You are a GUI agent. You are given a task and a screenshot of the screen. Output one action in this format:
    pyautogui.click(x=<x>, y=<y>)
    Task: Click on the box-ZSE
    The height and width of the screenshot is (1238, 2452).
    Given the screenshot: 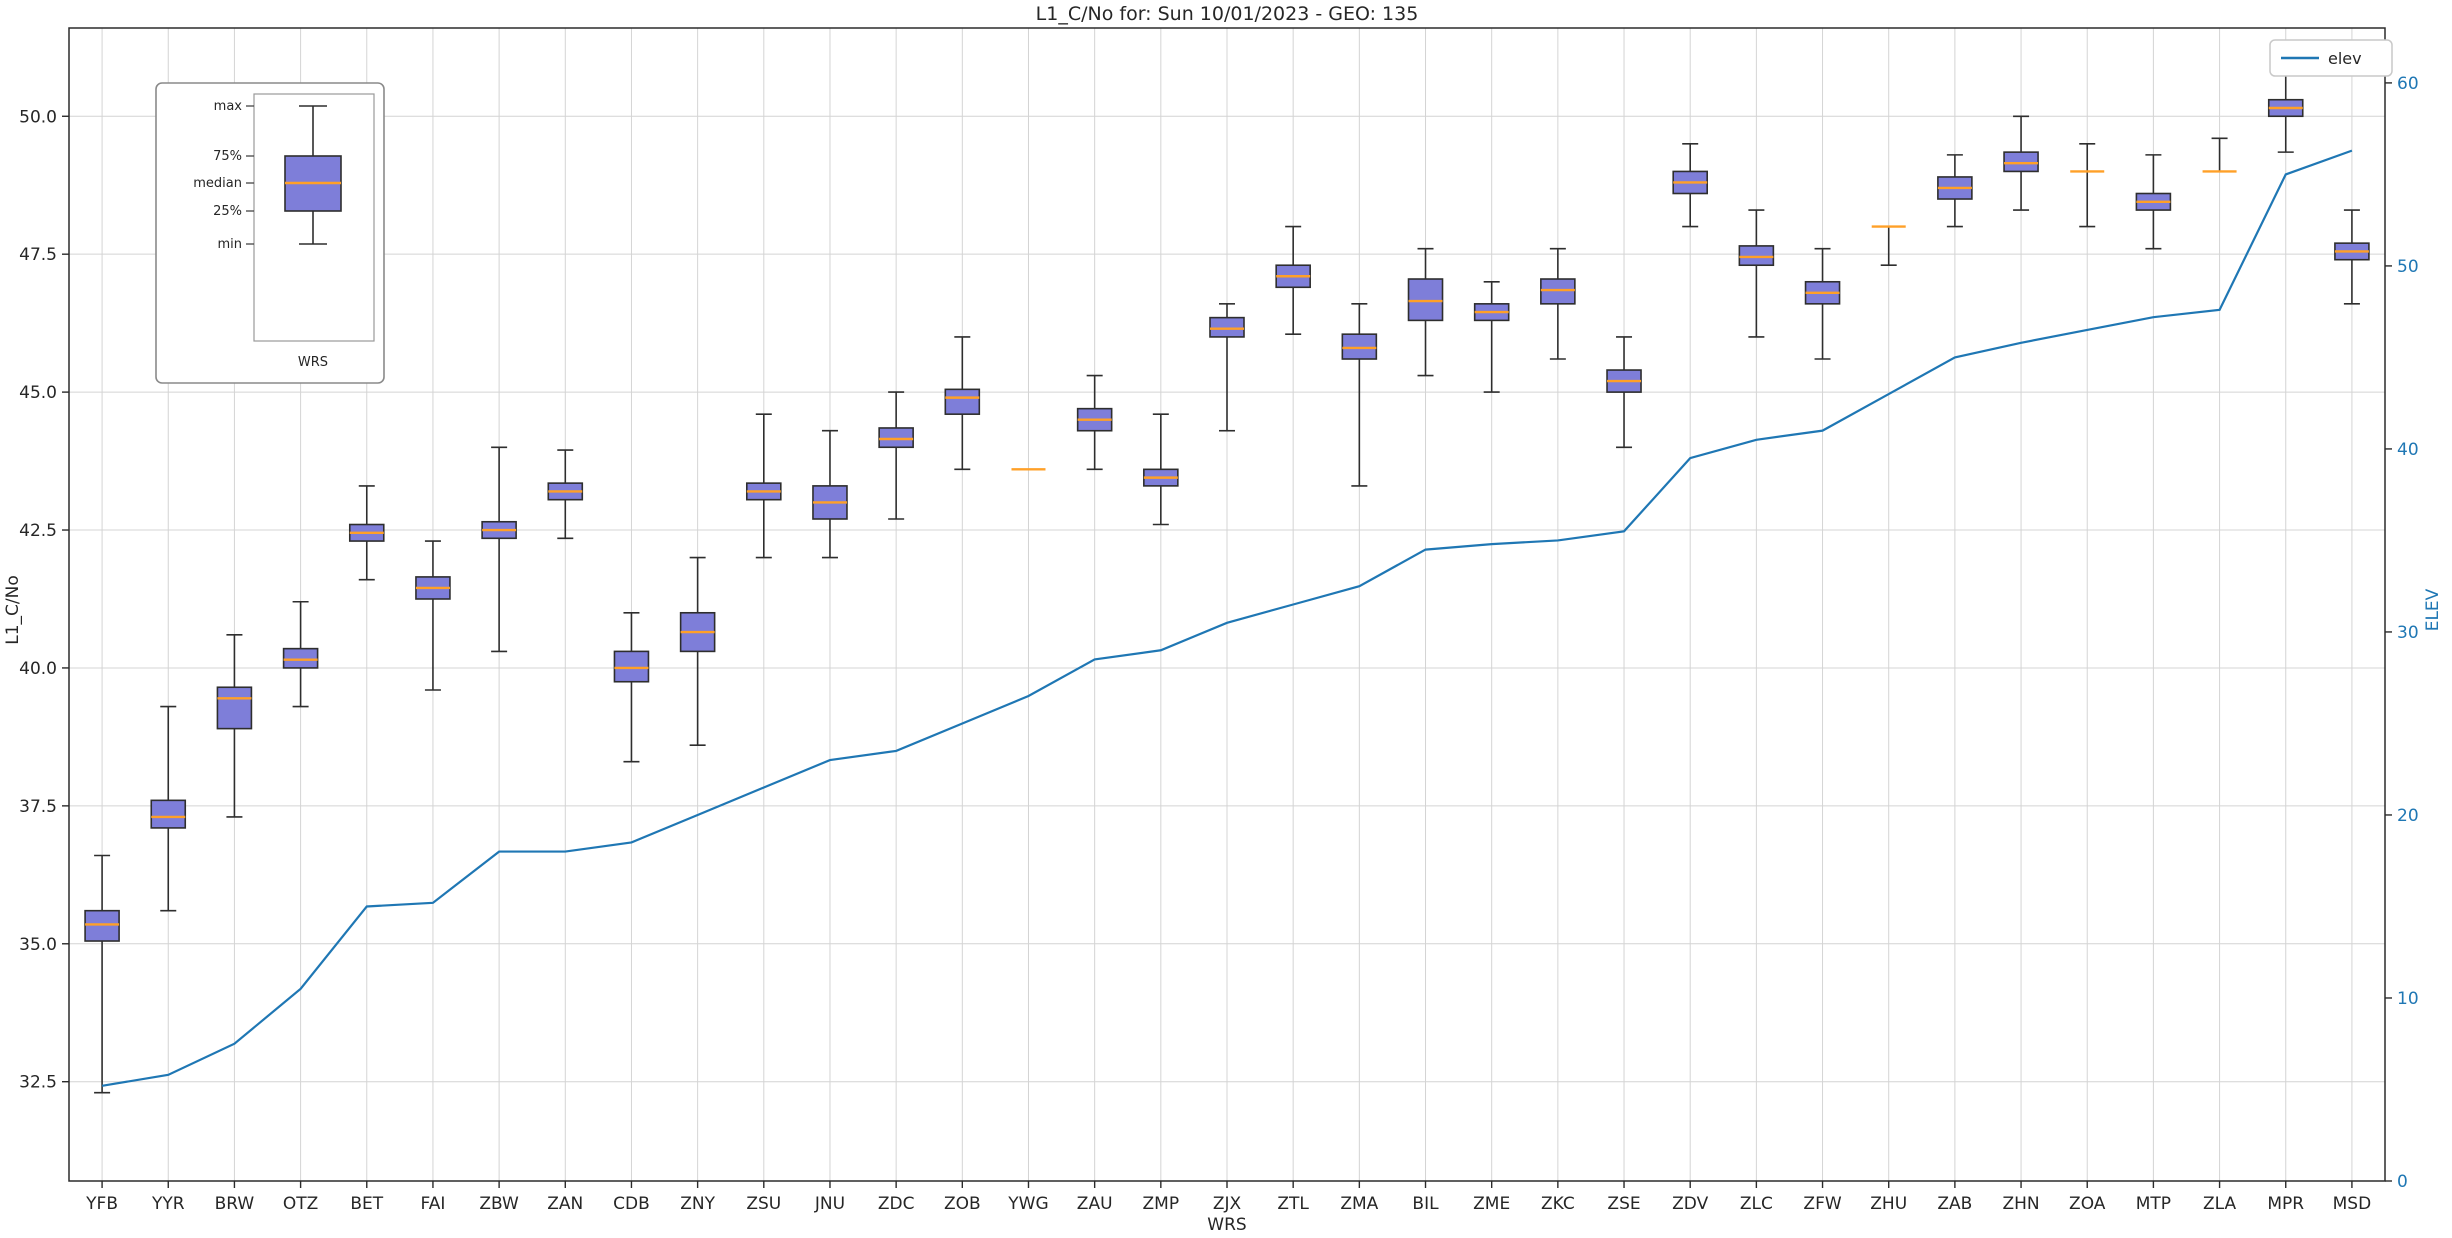 What is the action you would take?
    pyautogui.click(x=1624, y=392)
    